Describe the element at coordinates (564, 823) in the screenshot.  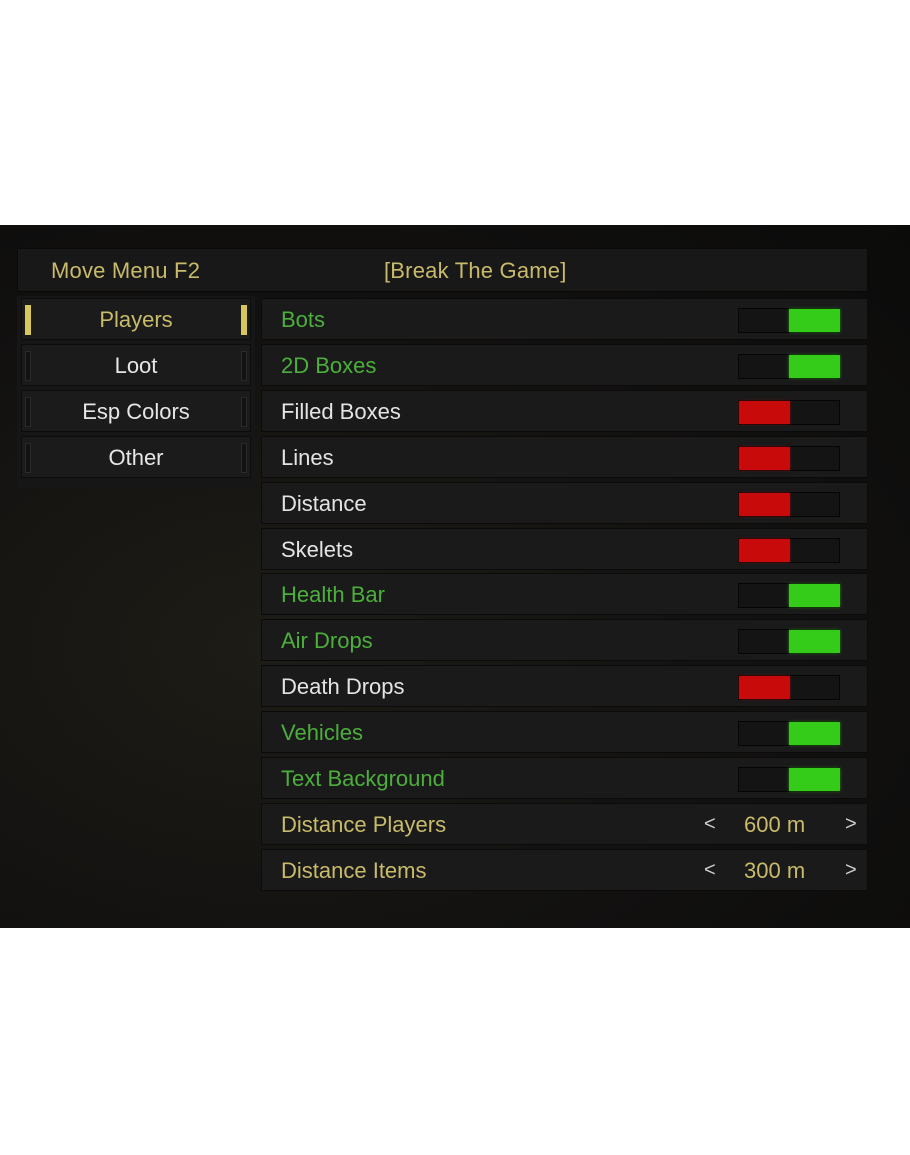
I see `option-distance-players: Distance Players <600 m >` at that location.